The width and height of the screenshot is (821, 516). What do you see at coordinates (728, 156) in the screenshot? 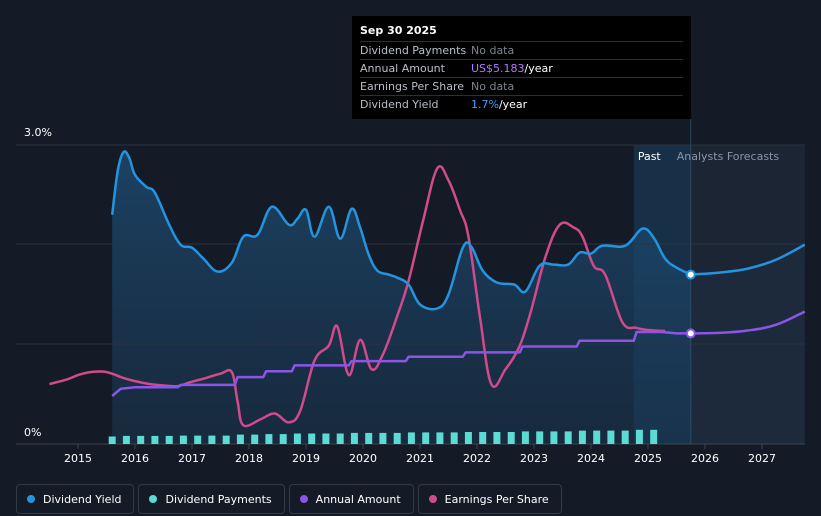
I see `analysts-forecasts-label: Analysts Forecasts` at bounding box center [728, 156].